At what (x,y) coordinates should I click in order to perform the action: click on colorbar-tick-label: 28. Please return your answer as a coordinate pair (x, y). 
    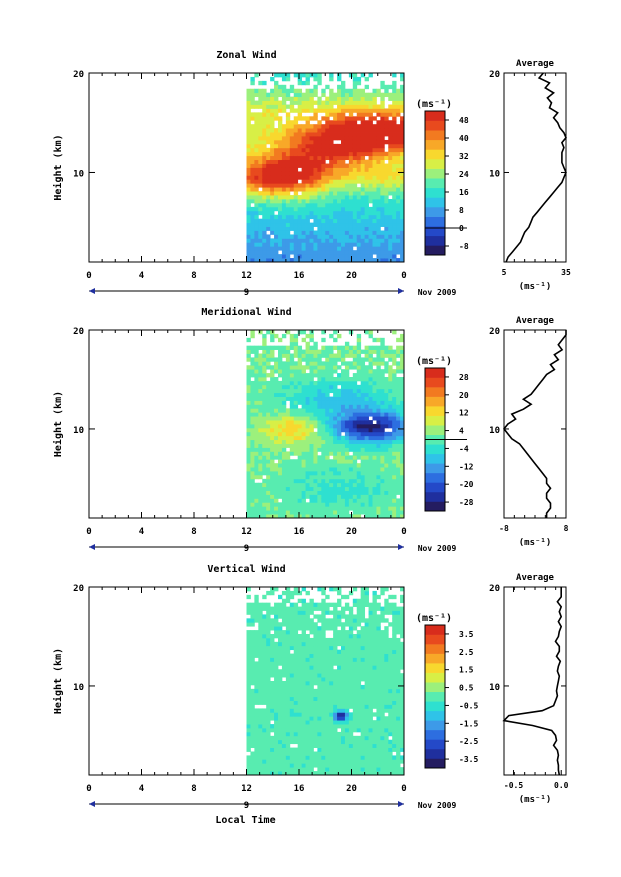
    Looking at the image, I should click on (464, 377).